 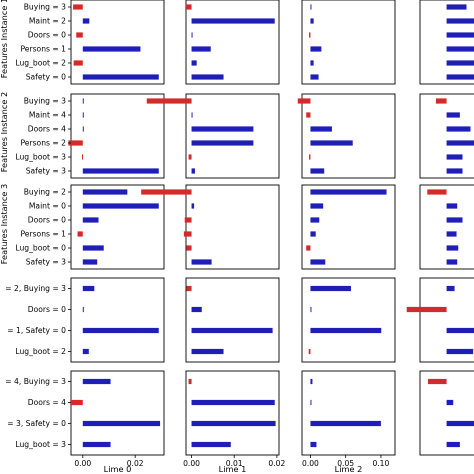 I want to click on panel-r2-c2, so click(x=213, y=136).